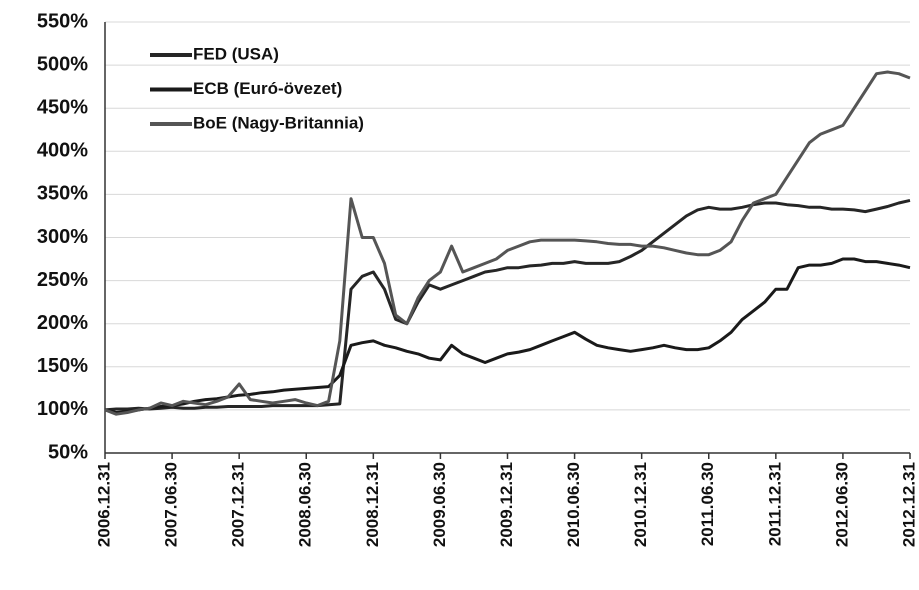 The height and width of the screenshot is (590, 919). What do you see at coordinates (908, 504) in the screenshot?
I see `x-tick-label: 2012.12.31` at bounding box center [908, 504].